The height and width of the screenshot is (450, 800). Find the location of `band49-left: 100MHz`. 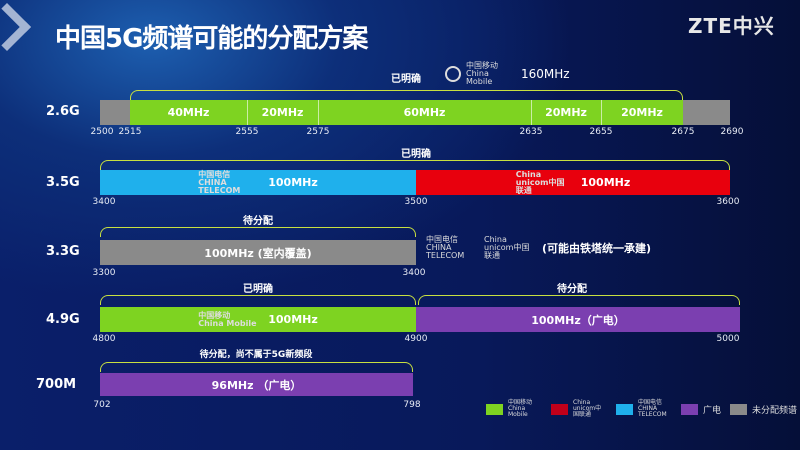

band49-left: 100MHz is located at coordinates (293, 319).